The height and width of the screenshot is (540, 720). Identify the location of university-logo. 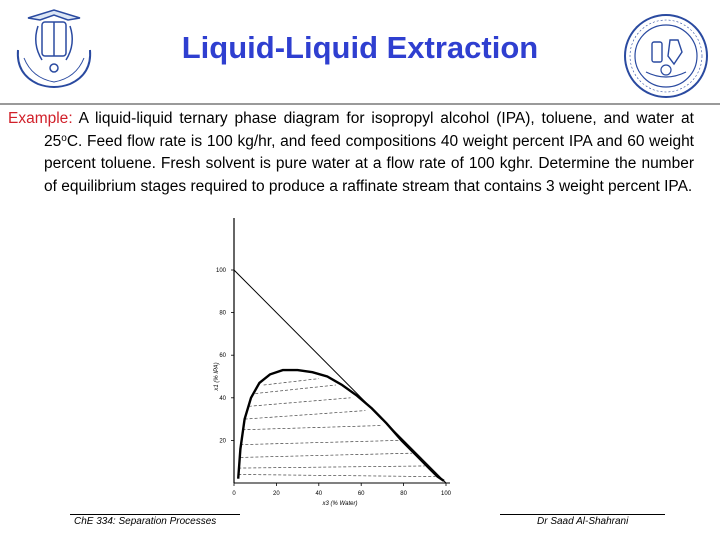
(54, 48).